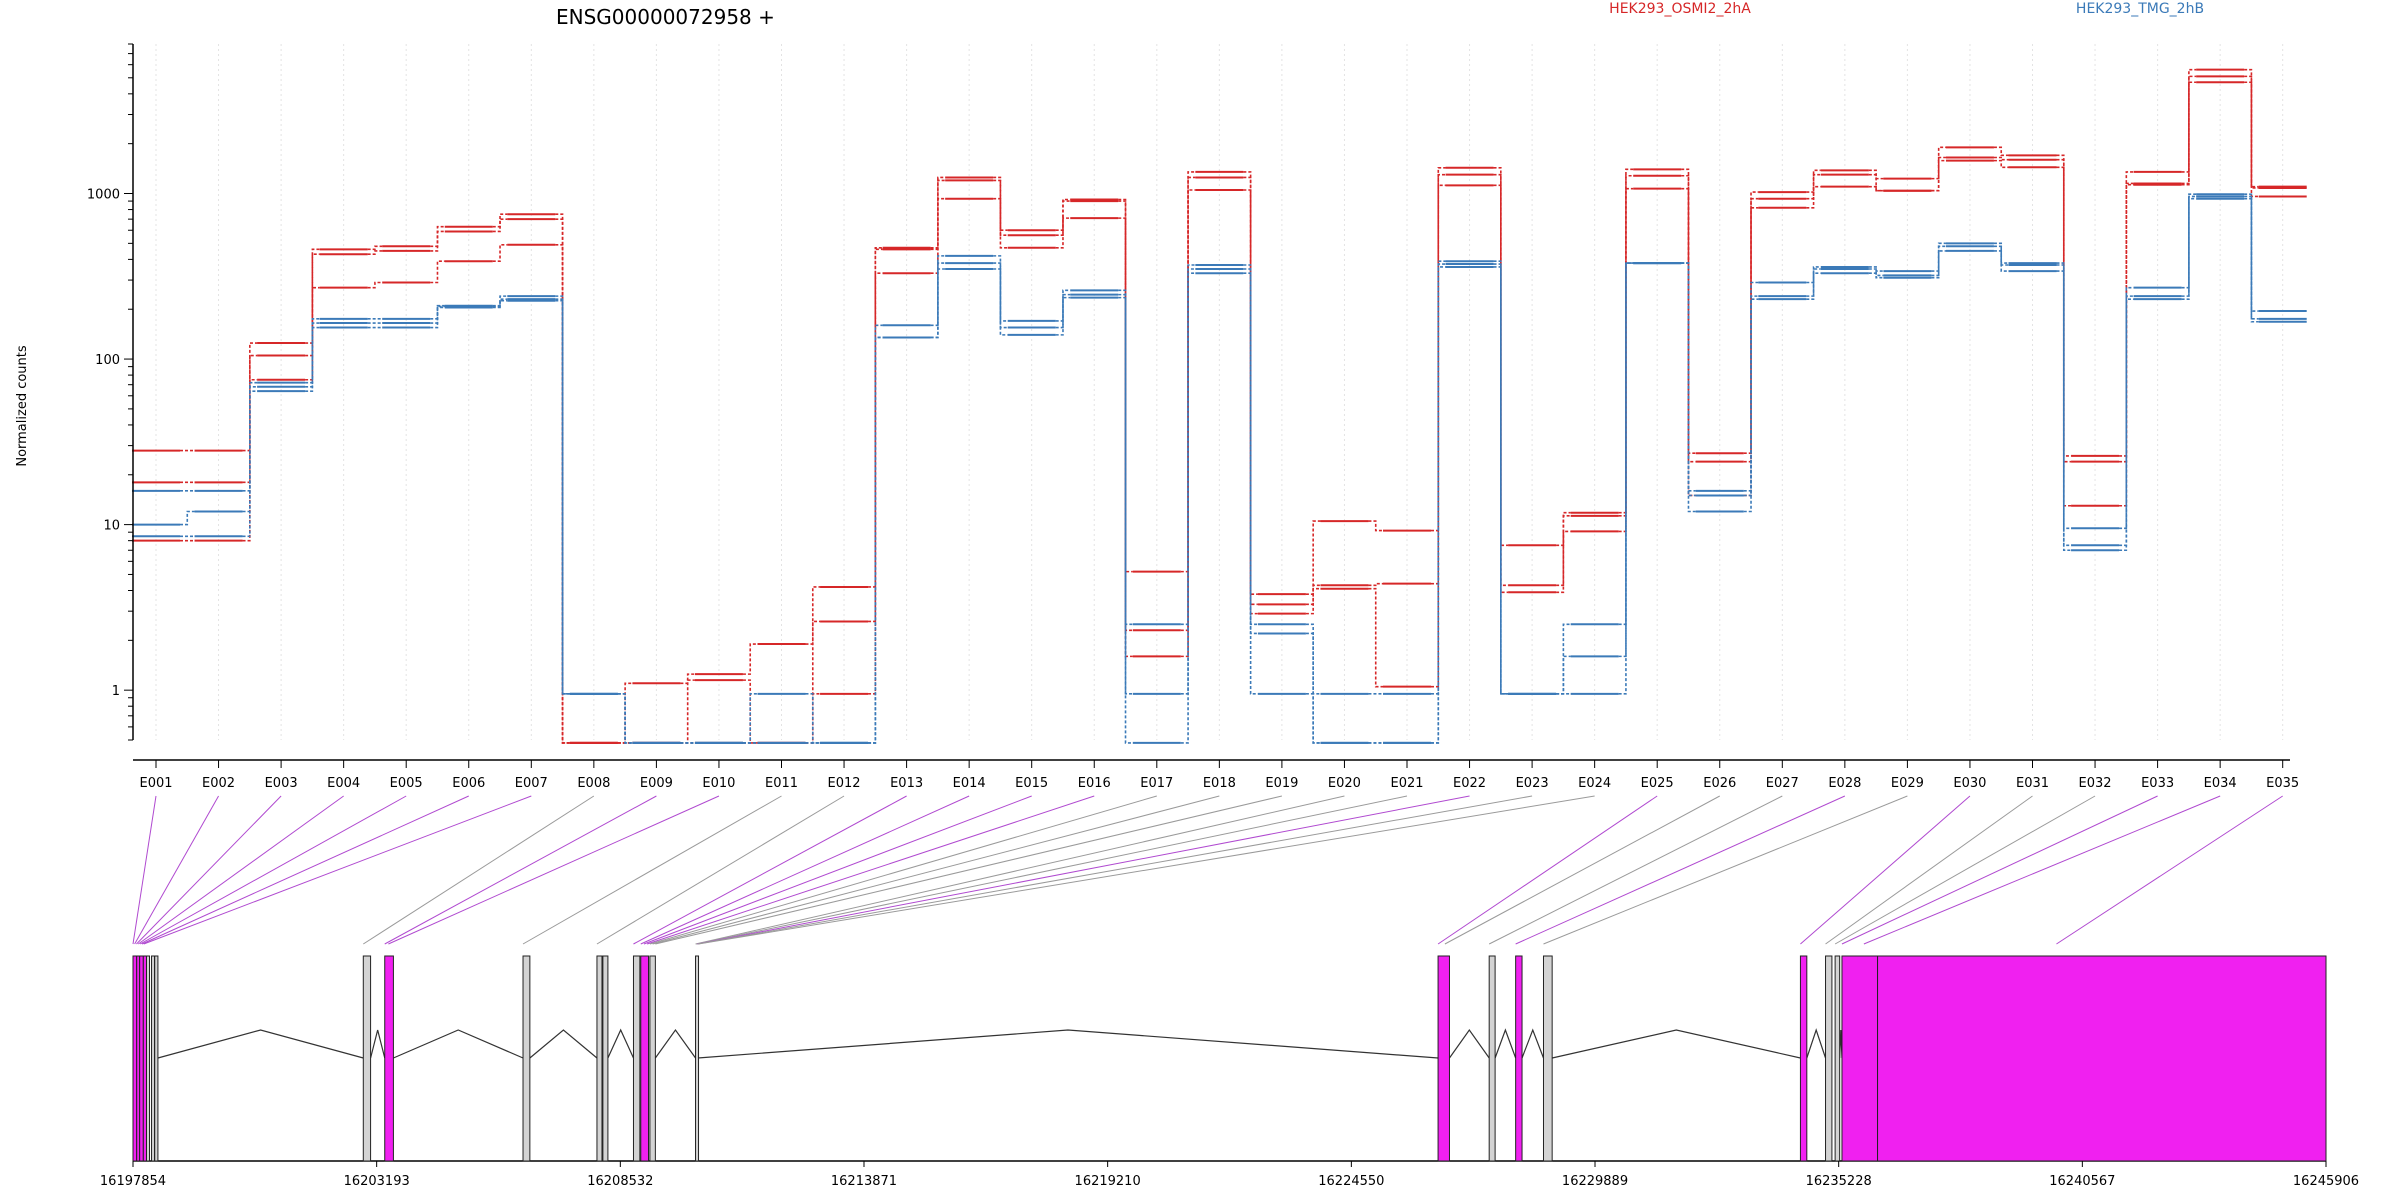 Image resolution: width=2400 pixels, height=1200 pixels. What do you see at coordinates (1594, 783) in the screenshot?
I see `x-tick-label: E024` at bounding box center [1594, 783].